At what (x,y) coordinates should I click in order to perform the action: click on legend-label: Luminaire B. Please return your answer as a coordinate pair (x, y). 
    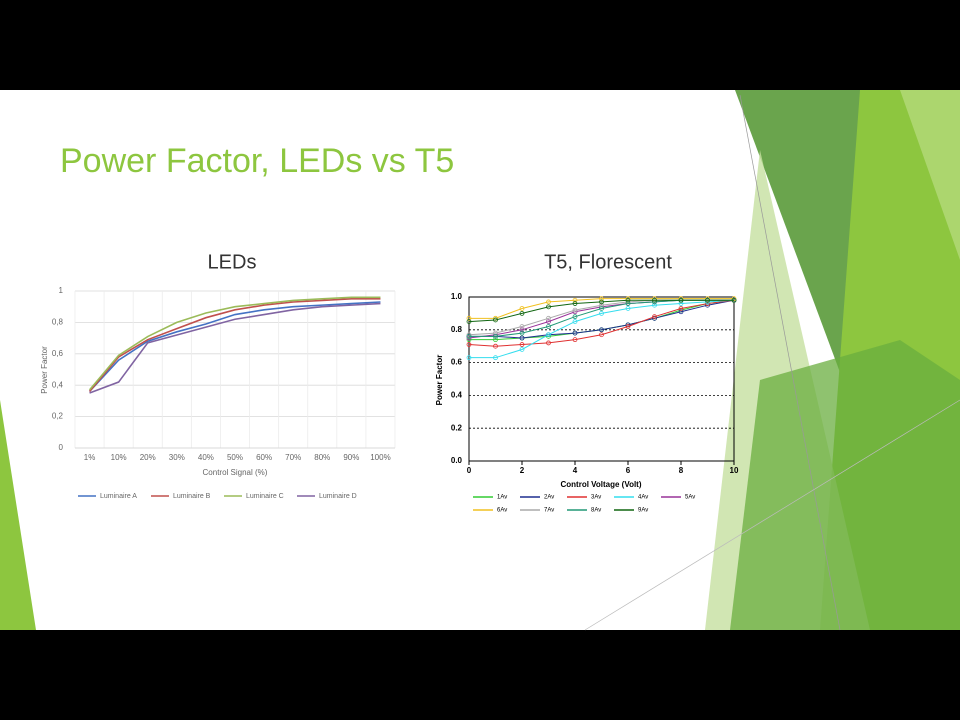
    Looking at the image, I should click on (192, 496).